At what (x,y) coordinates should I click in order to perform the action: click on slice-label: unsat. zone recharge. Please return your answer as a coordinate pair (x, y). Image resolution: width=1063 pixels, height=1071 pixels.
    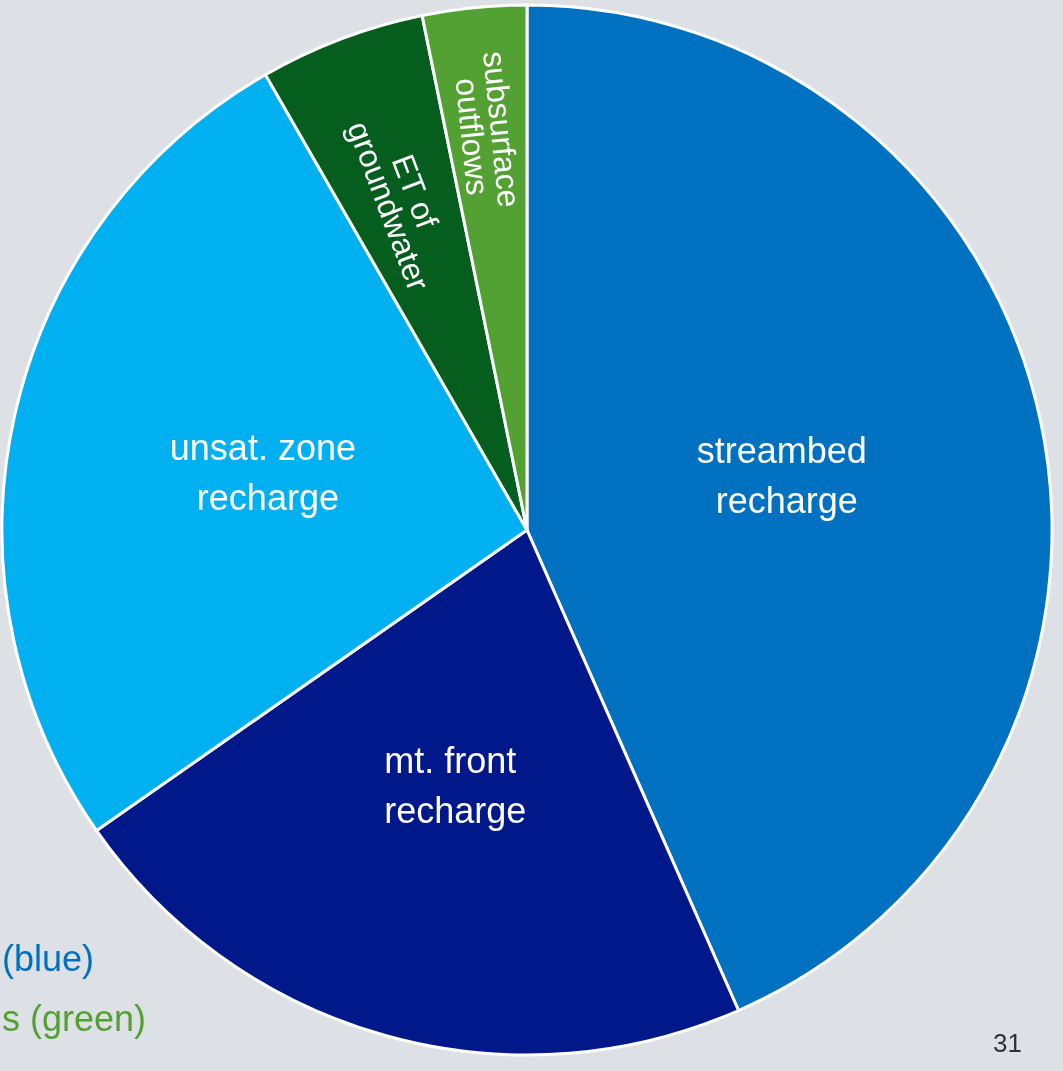
    Looking at the image, I should click on (267, 472).